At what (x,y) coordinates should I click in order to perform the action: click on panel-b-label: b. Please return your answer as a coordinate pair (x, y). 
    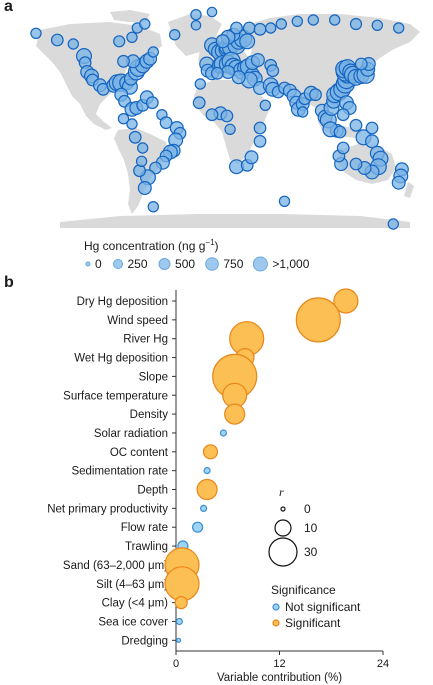
    Looking at the image, I should click on (9, 282).